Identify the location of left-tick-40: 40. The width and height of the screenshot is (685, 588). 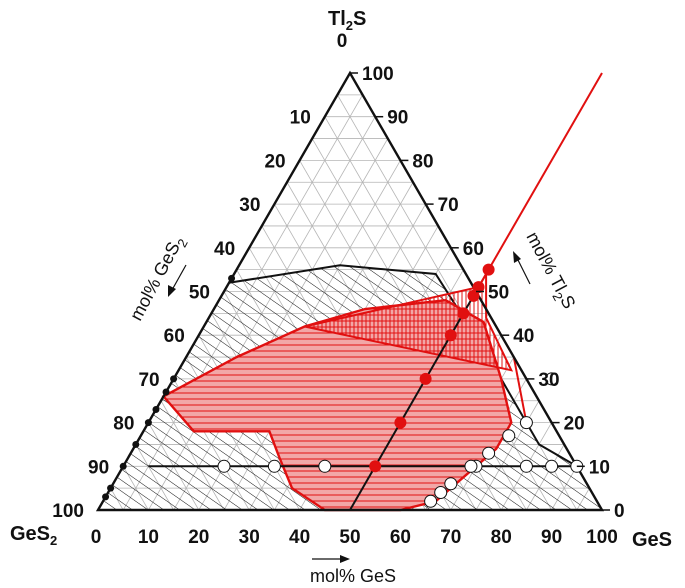
(224, 249).